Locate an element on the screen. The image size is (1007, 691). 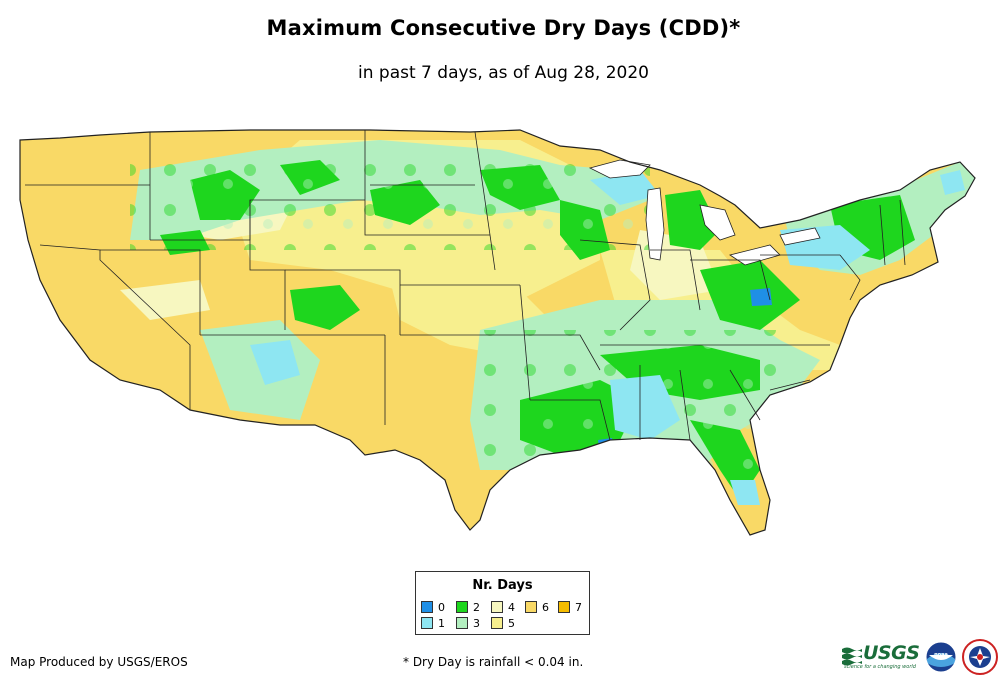
legend-item-2: 2 is located at coordinates (468, 608).